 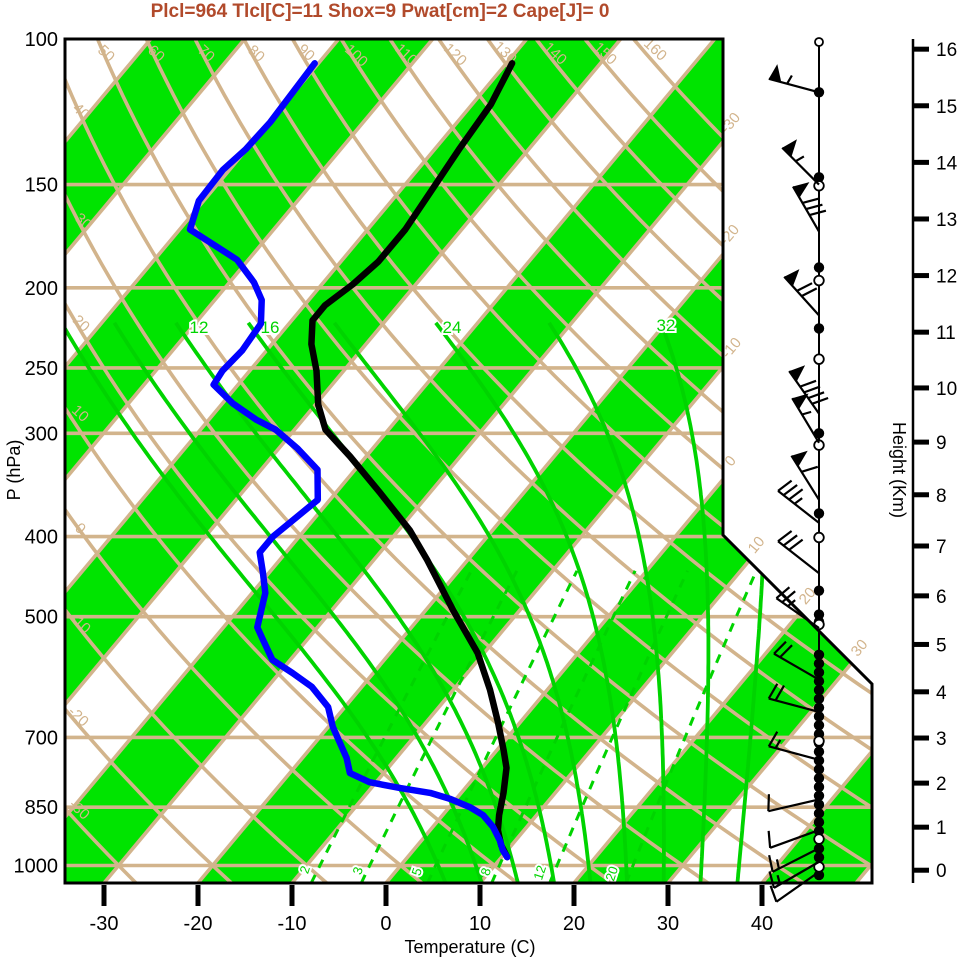 I want to click on svg-text: 9, so click(x=941, y=443).